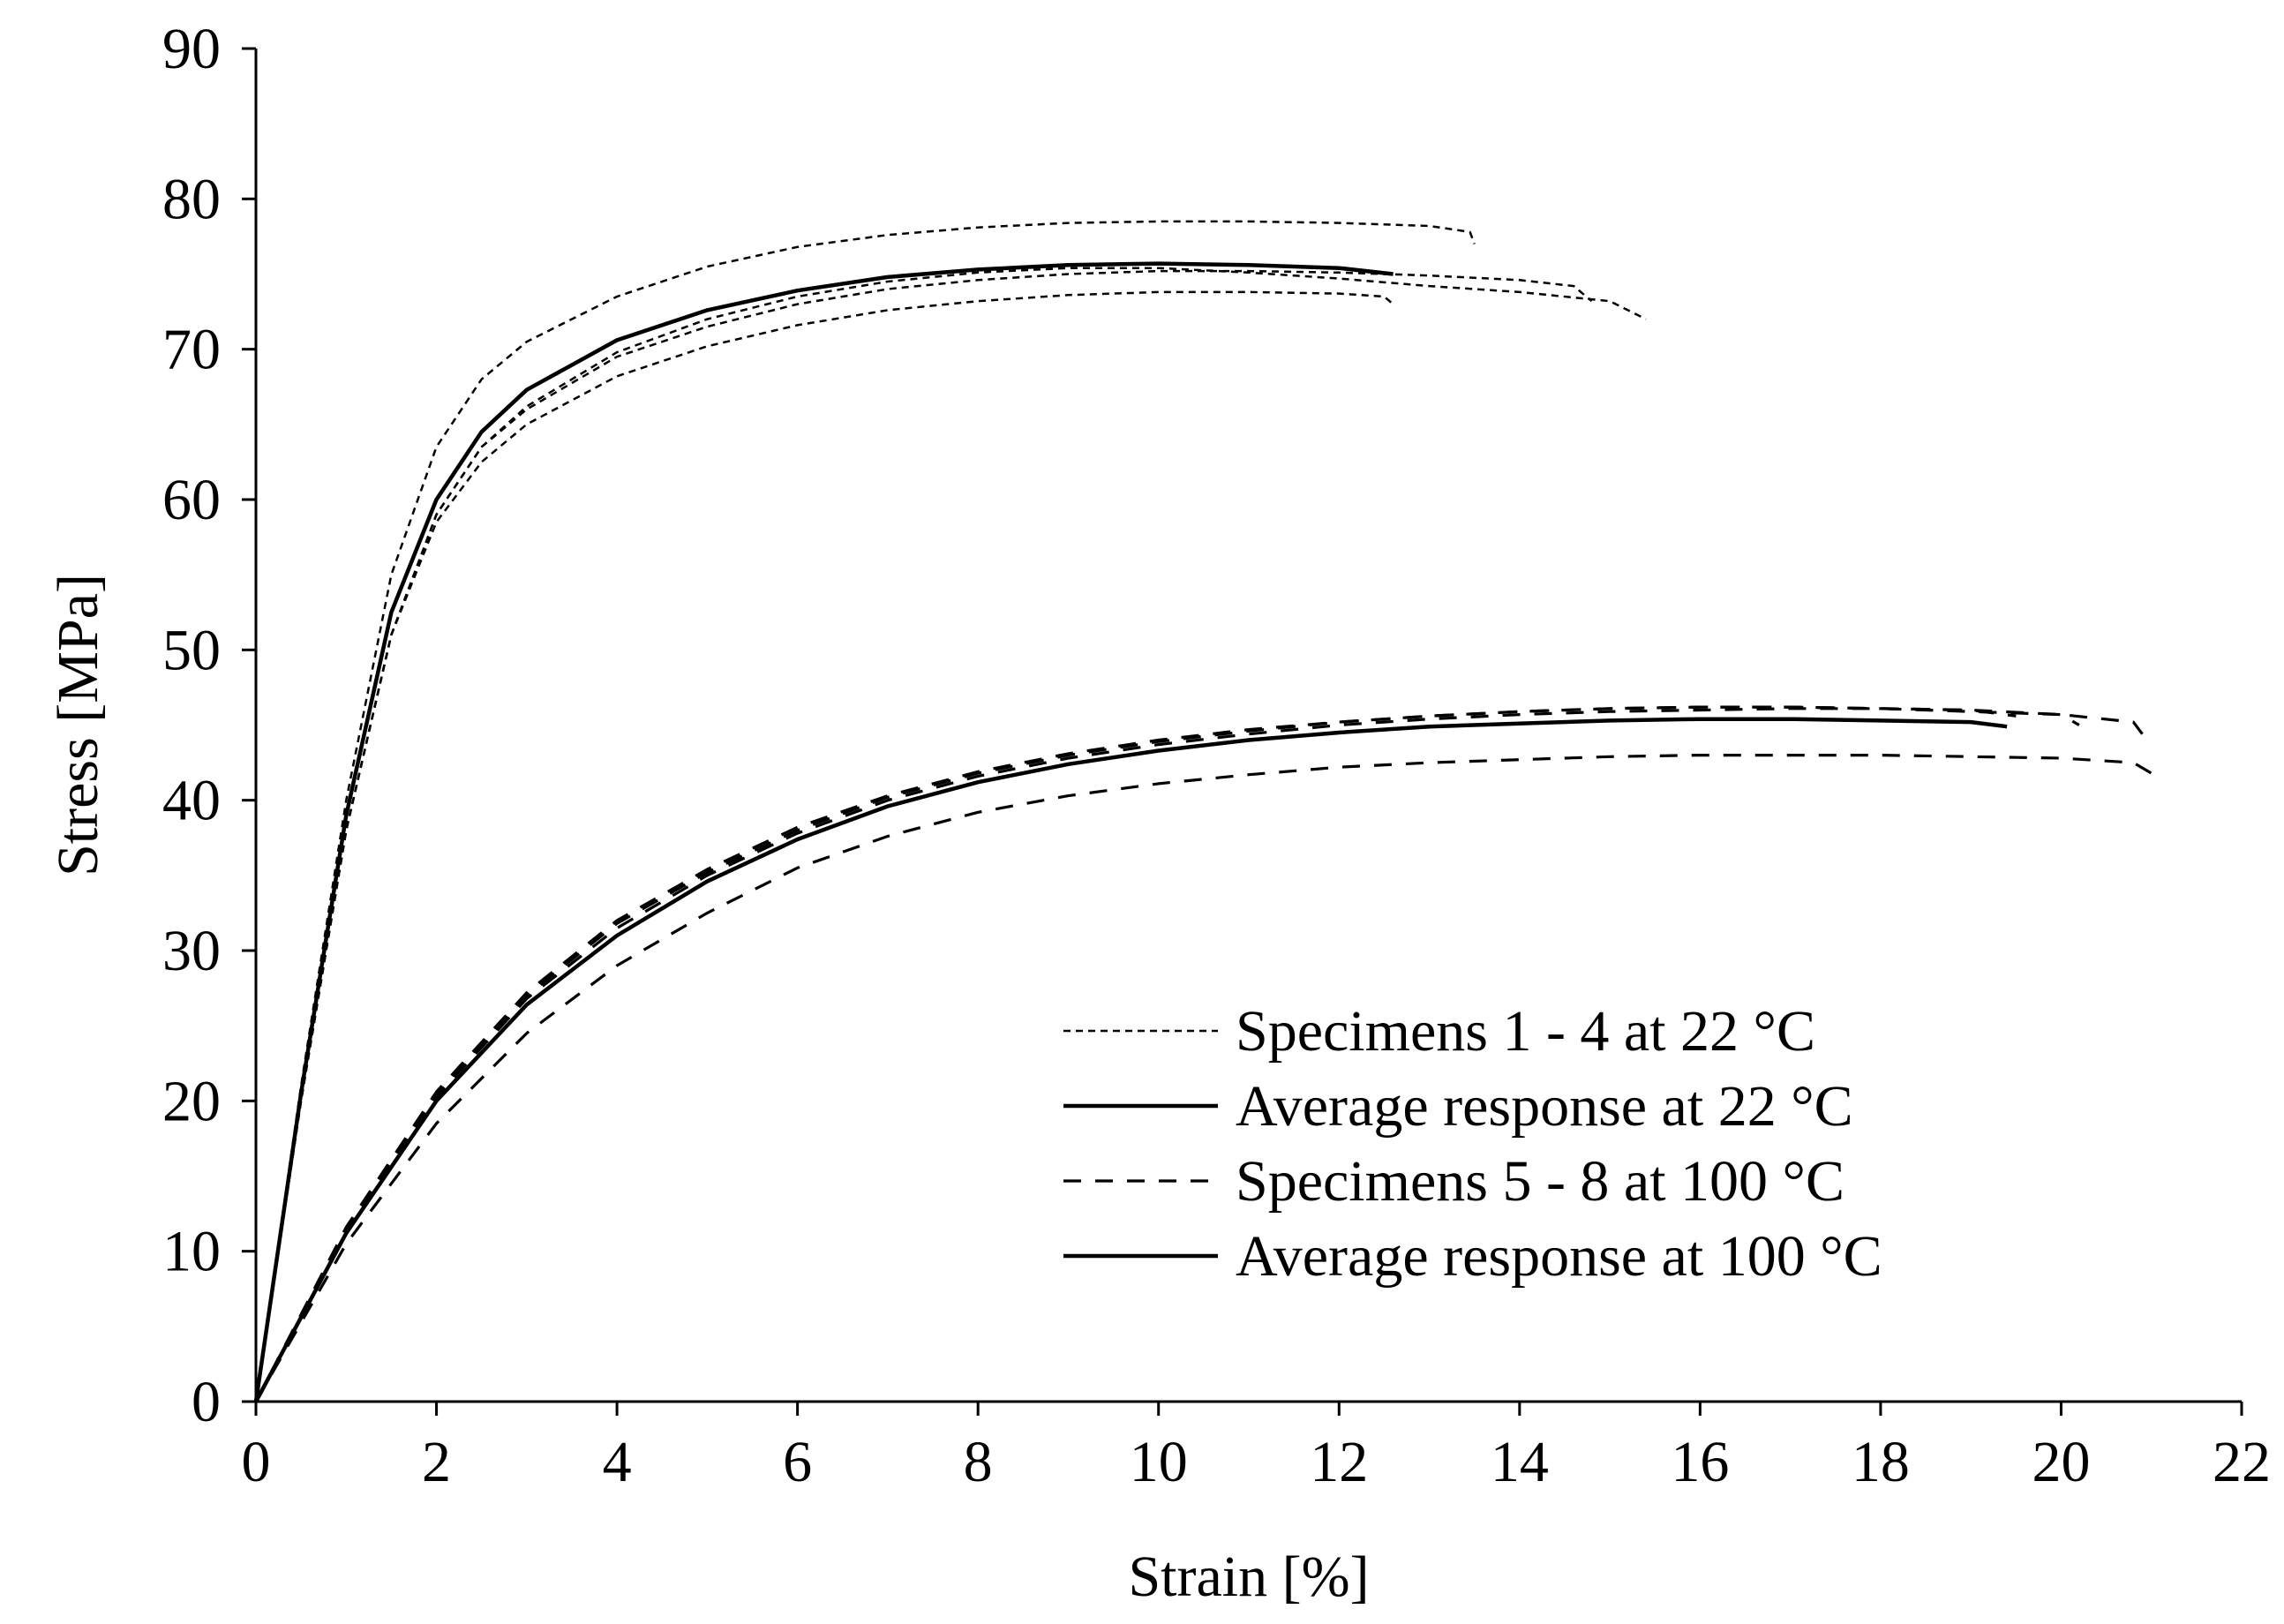  What do you see at coordinates (191, 1252) in the screenshot?
I see `y-tick-label: 10` at bounding box center [191, 1252].